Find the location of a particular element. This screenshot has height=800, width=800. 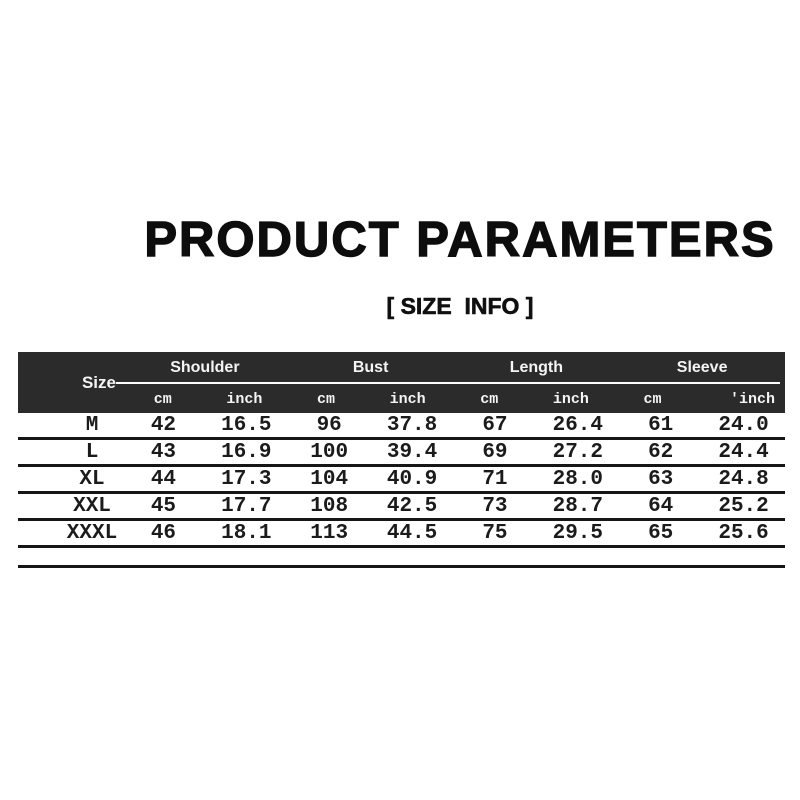

value-cell: 17.7 is located at coordinates (246, 506).